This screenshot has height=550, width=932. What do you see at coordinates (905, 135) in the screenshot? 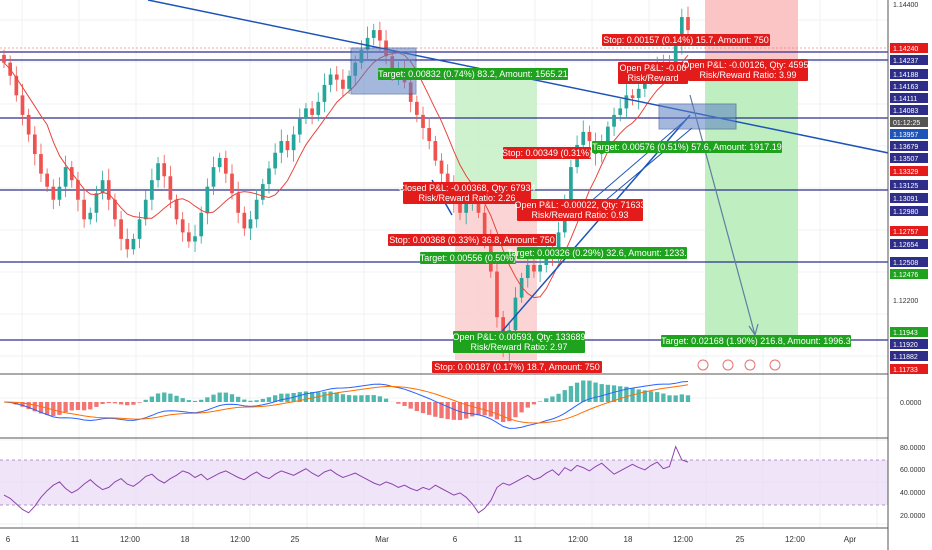
I see `price-tick-label: 1.13957` at bounding box center [905, 135].